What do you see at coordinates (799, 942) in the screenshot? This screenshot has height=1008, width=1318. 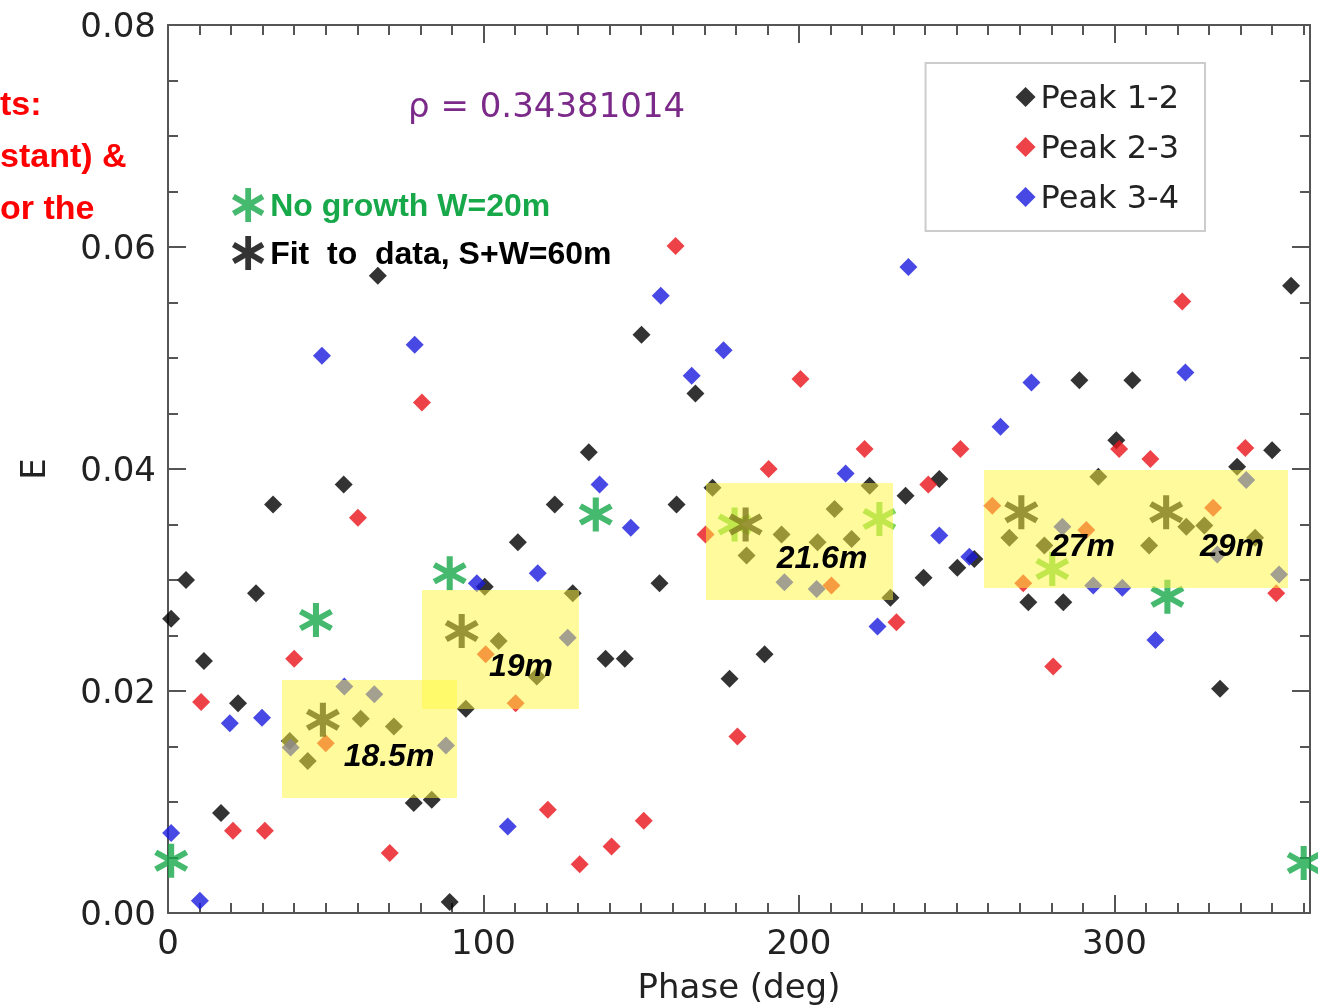 I see `x-tick-label: 200` at bounding box center [799, 942].